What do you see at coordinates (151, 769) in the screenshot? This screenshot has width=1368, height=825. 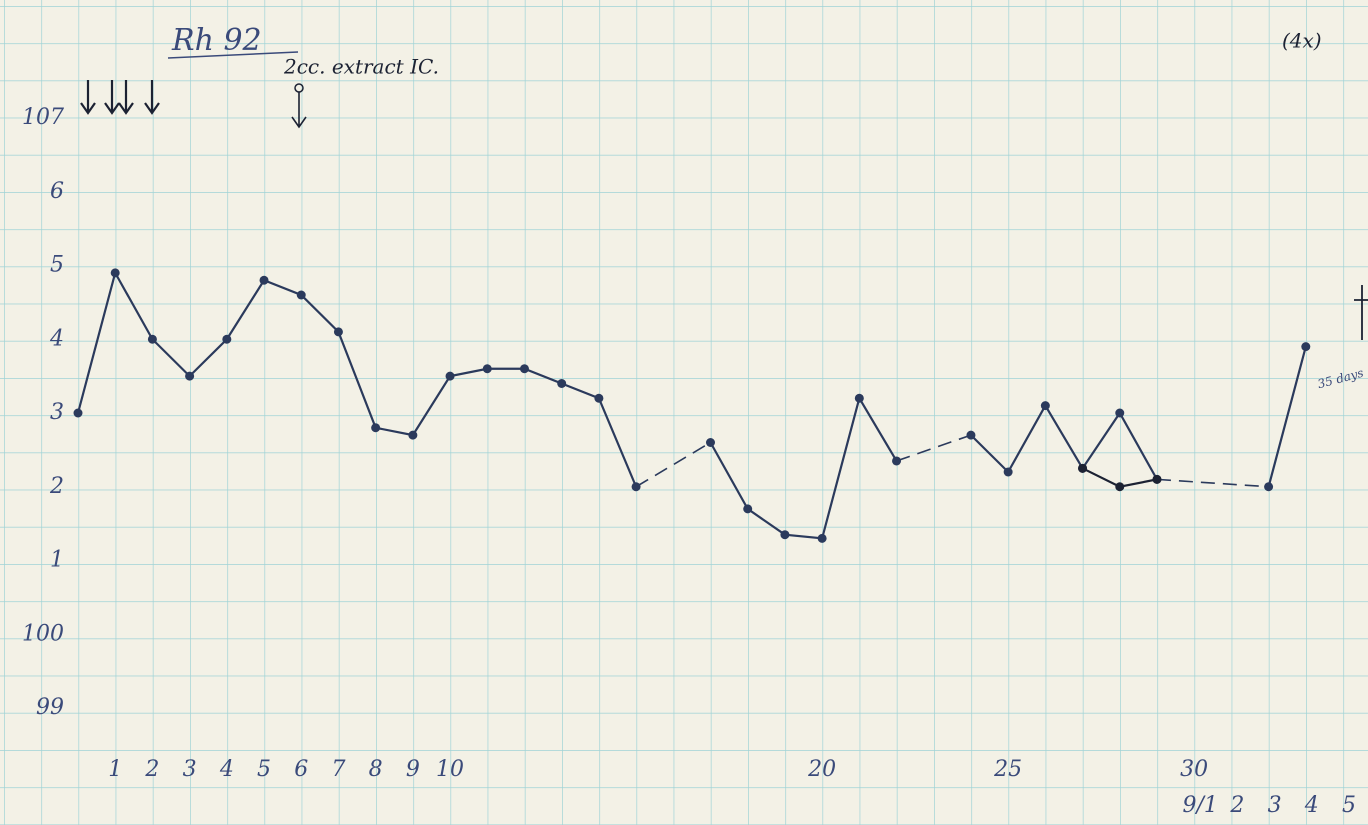 I see `x-tick-label: 2` at bounding box center [151, 769].